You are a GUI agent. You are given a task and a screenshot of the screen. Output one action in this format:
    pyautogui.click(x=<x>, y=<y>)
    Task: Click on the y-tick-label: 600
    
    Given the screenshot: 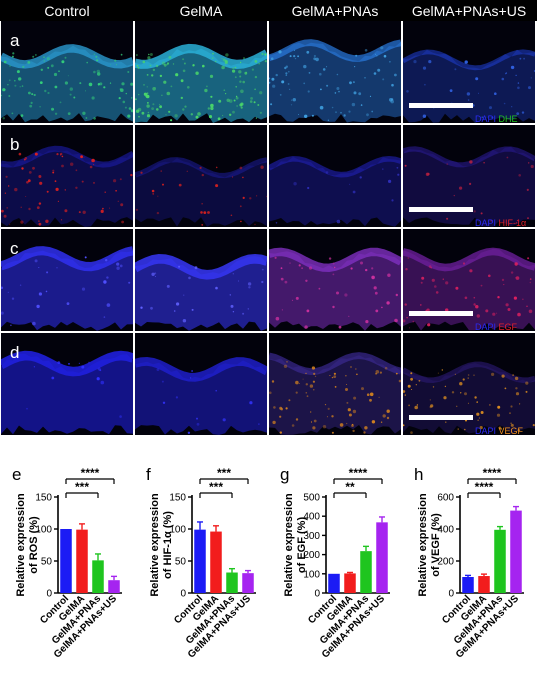 What is the action you would take?
    pyautogui.click(x=445, y=498)
    